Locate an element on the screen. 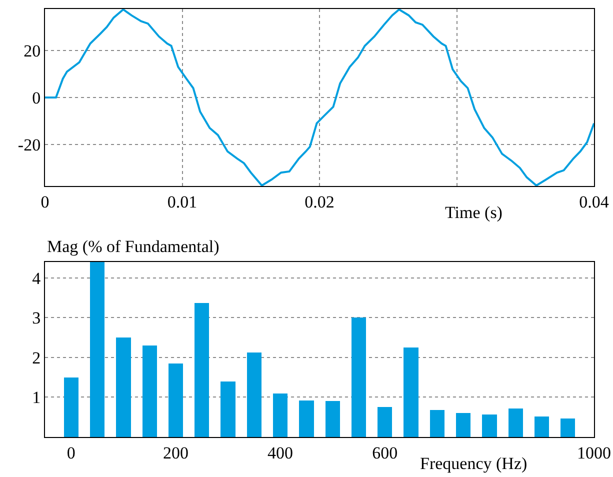  y-tick-label: 4 is located at coordinates (37, 278).